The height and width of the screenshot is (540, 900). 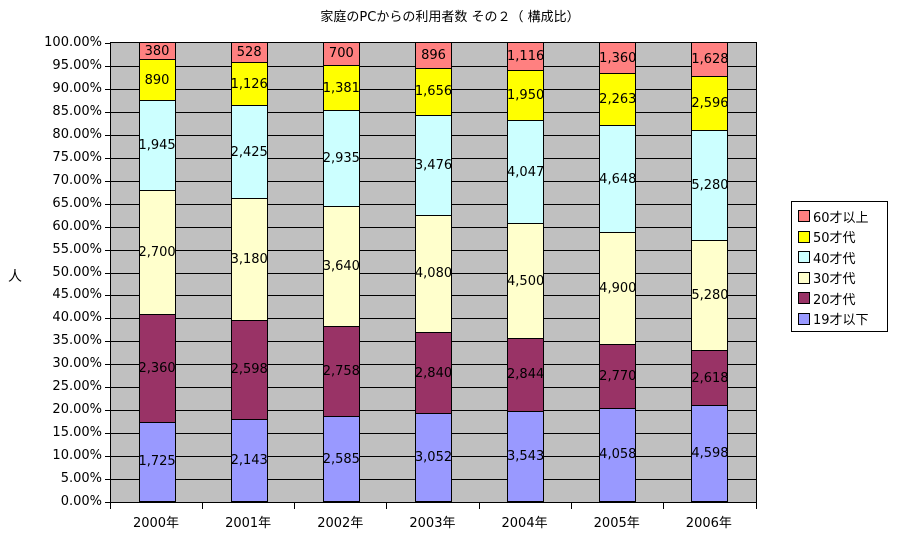 What do you see at coordinates (157, 80) in the screenshot?
I see `bar-segment: 890` at bounding box center [157, 80].